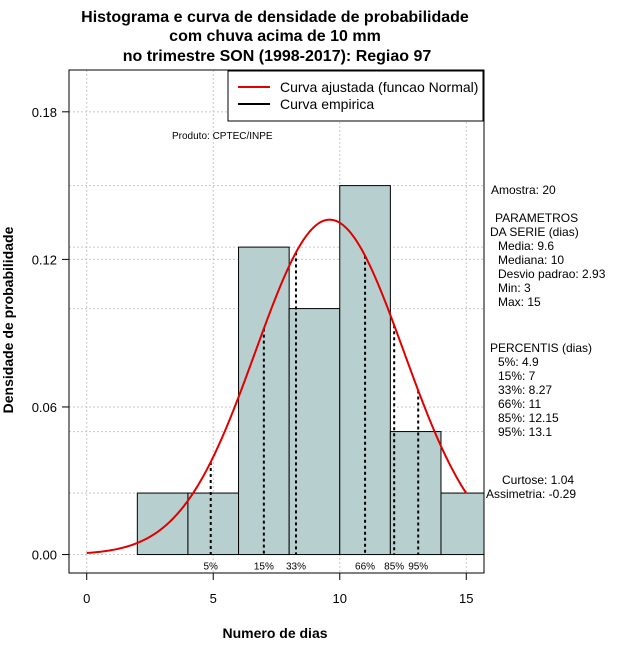 This screenshot has width=640, height=660. Describe the element at coordinates (44, 555) in the screenshot. I see `y-tick-label-0: 0.00` at that location.